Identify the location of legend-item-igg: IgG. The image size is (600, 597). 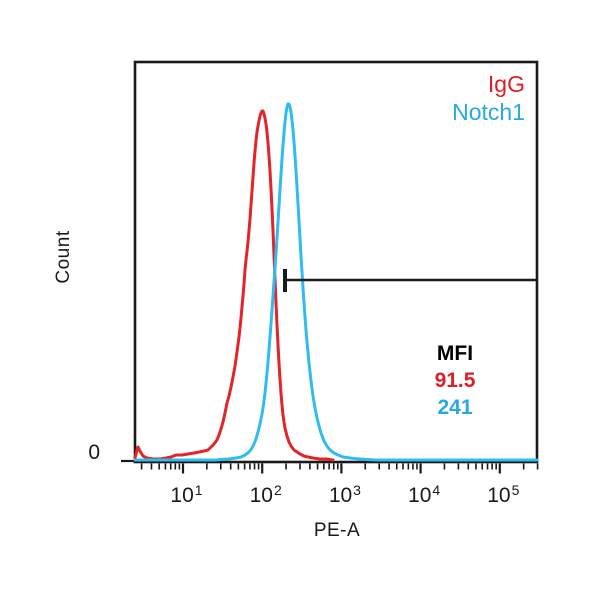
(506, 84).